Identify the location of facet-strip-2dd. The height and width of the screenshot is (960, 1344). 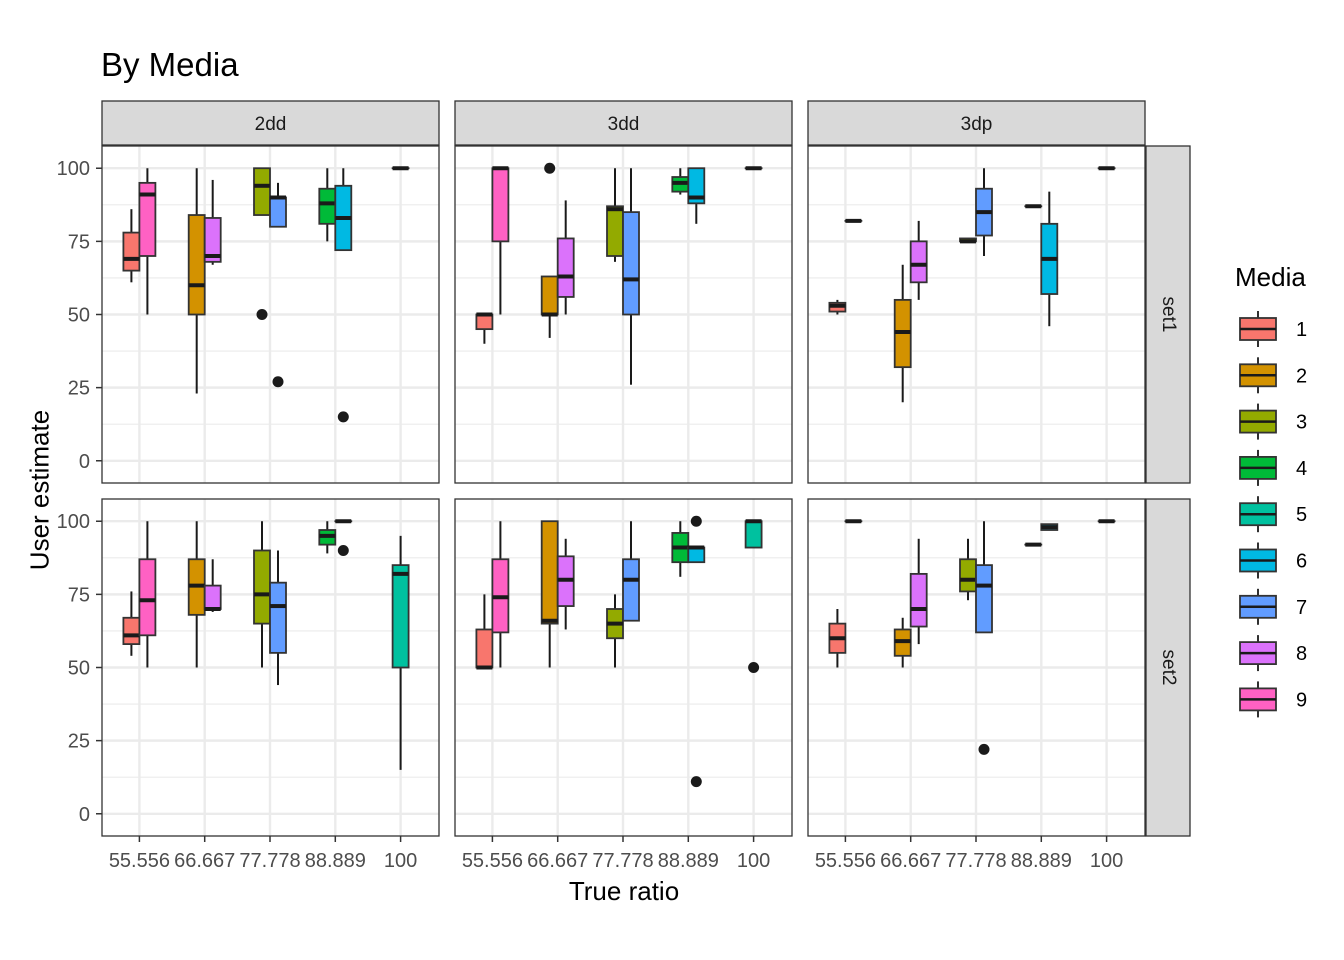
(270, 123).